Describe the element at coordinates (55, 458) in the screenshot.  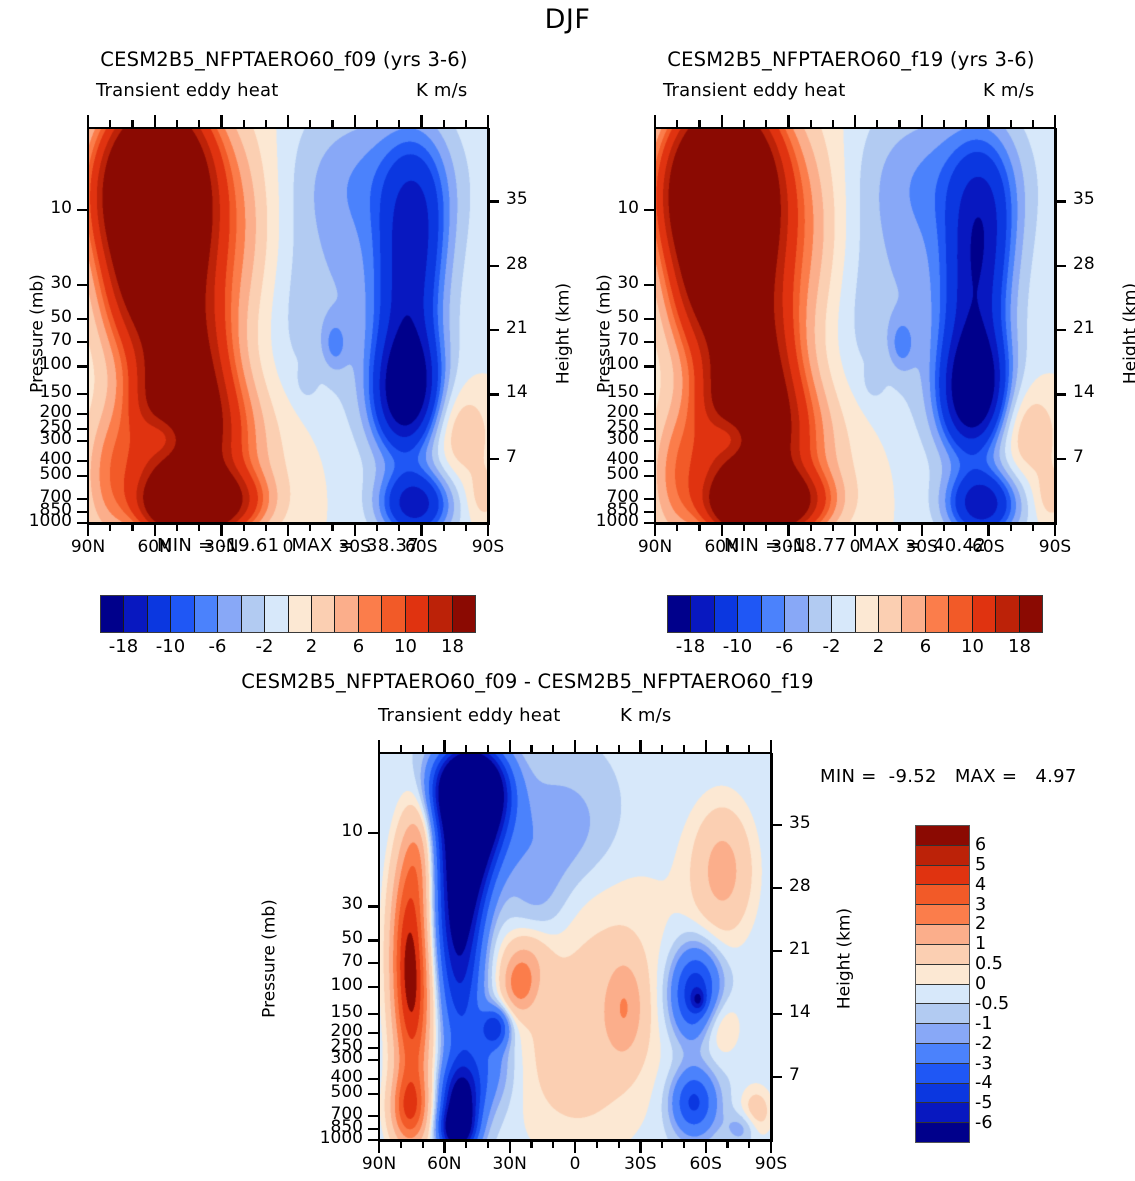
I see `left-ptick-label-400: 400` at that location.